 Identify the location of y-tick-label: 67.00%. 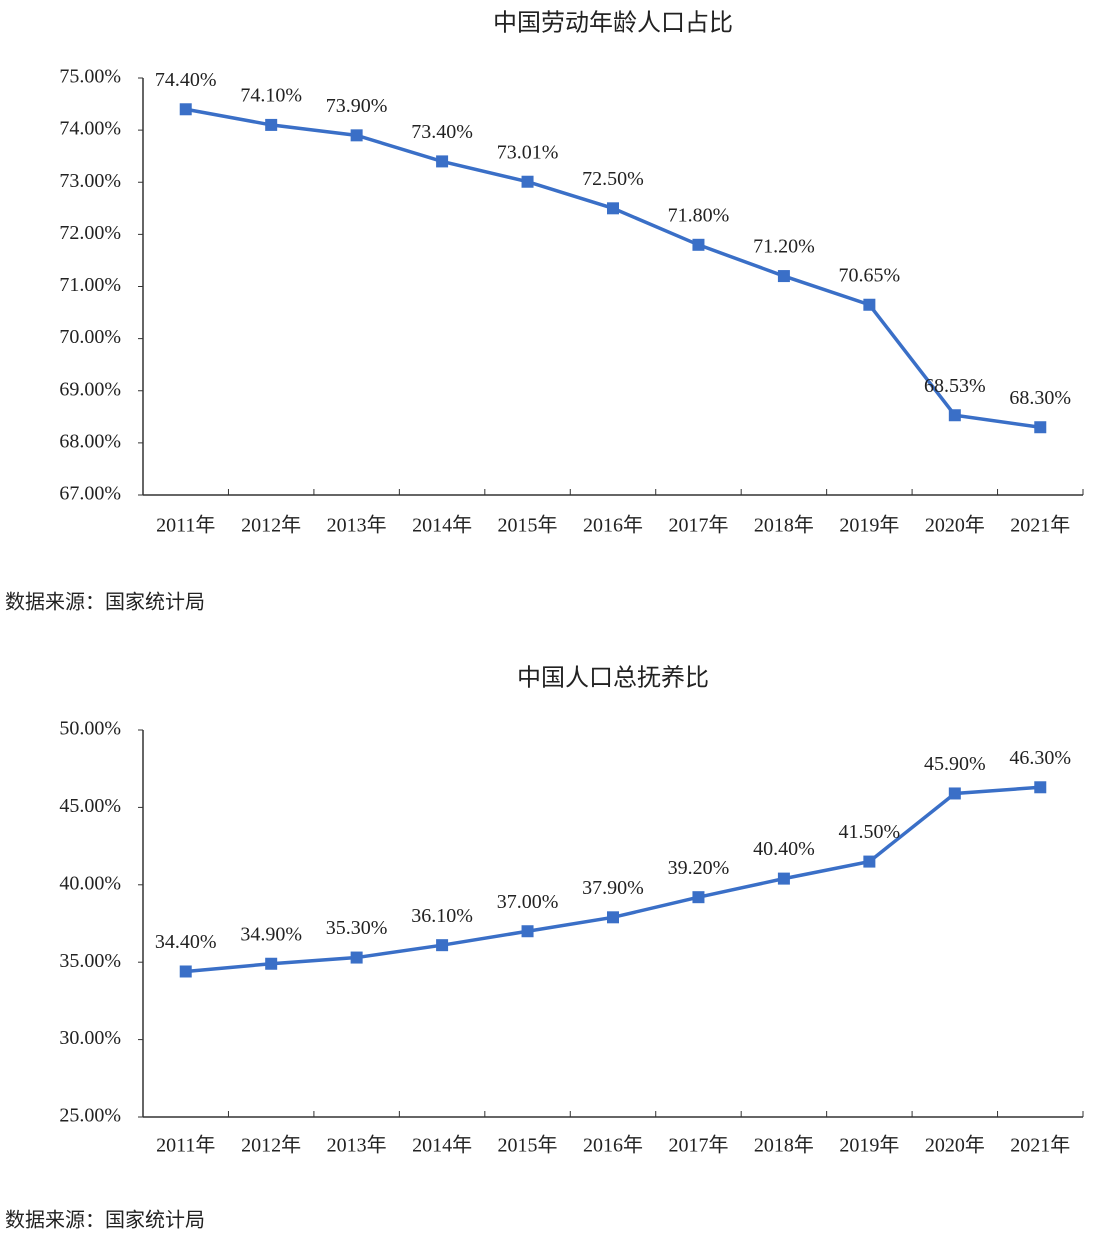
(90, 494).